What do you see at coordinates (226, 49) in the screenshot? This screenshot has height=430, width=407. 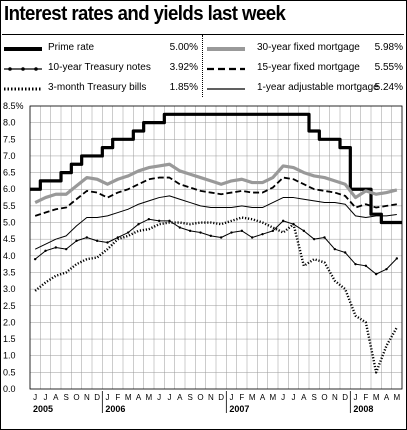 I see `legend-swatch-30-year-mortgage` at bounding box center [226, 49].